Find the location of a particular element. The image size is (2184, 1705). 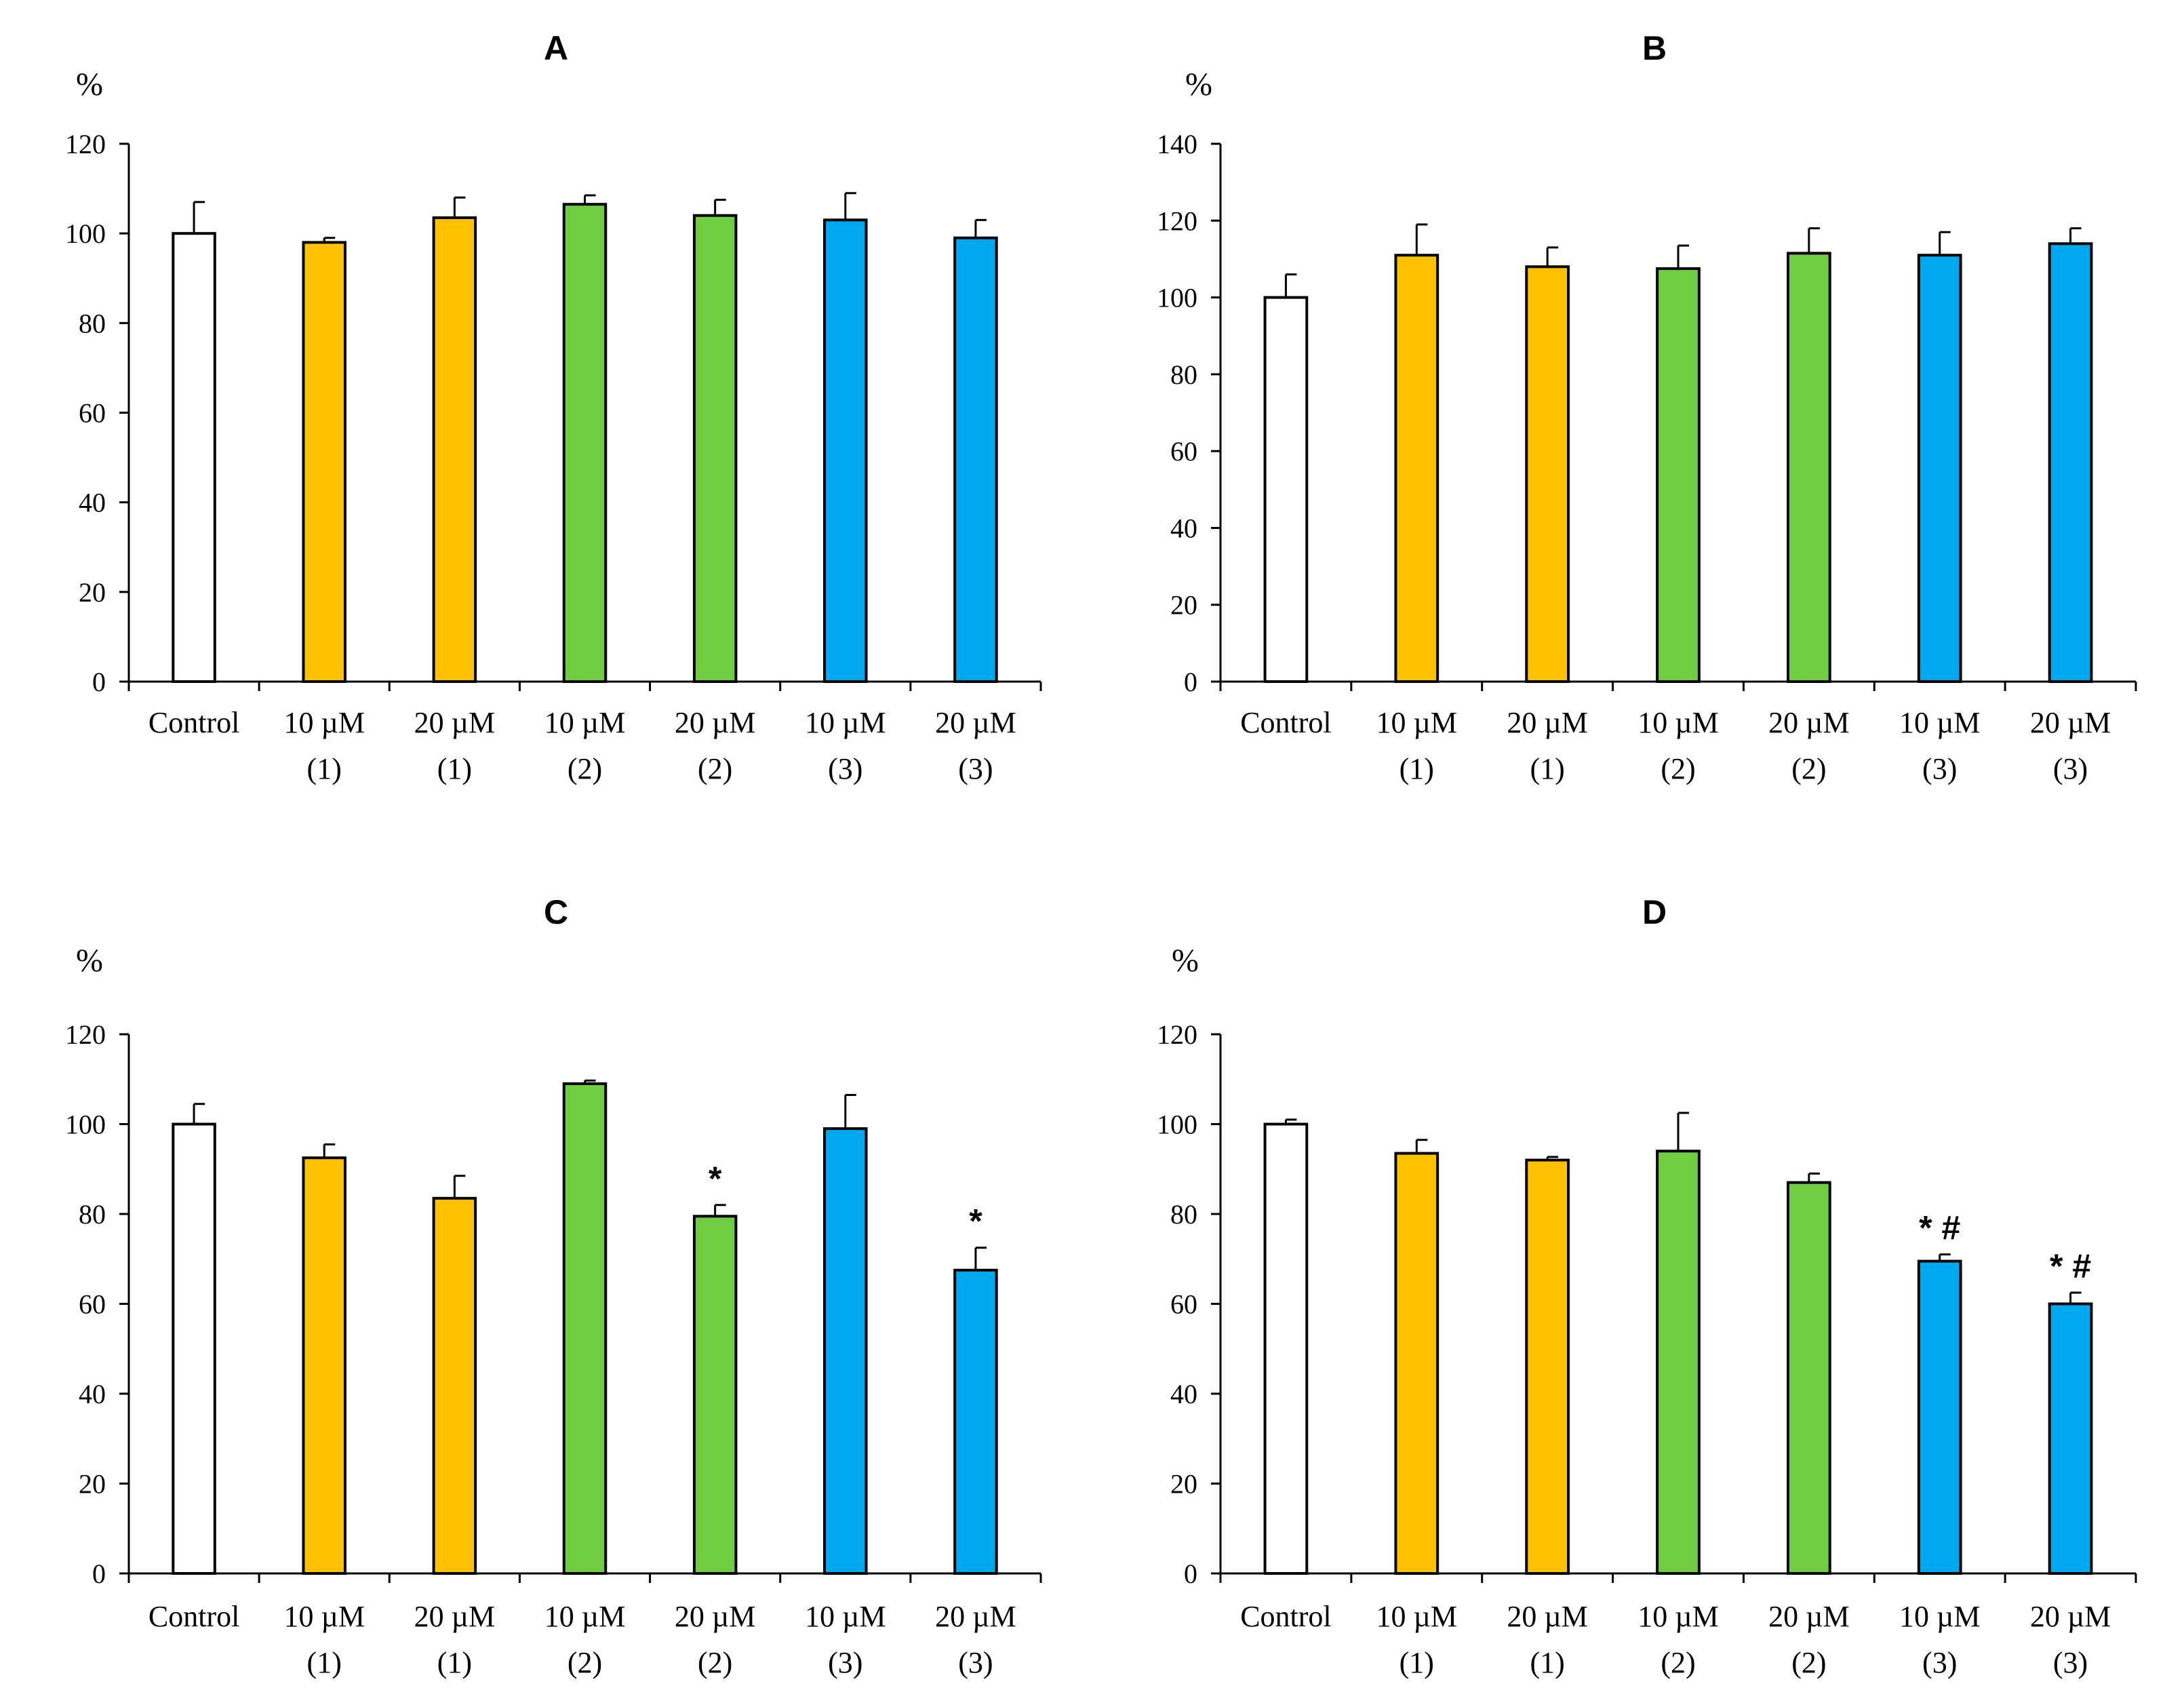

panel-title: D is located at coordinates (1654, 912).